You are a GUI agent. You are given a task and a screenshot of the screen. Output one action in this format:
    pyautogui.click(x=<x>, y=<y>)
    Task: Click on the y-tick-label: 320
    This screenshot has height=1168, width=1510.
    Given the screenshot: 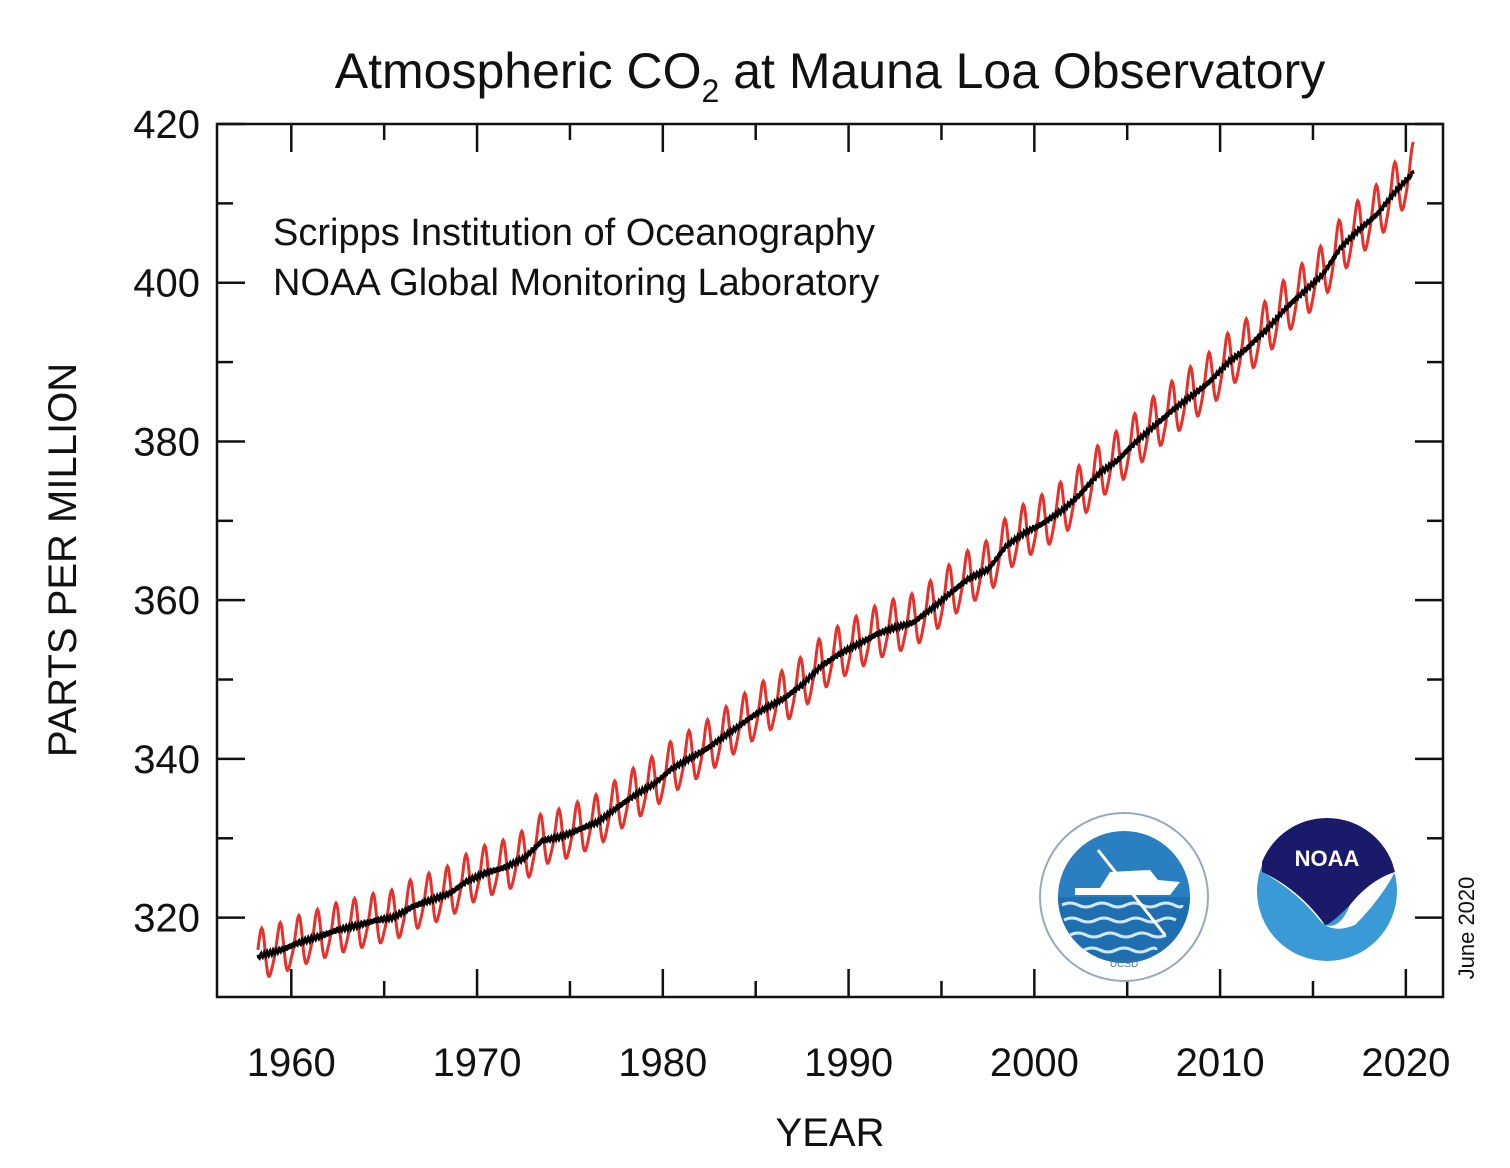 What is the action you would take?
    pyautogui.click(x=166, y=919)
    